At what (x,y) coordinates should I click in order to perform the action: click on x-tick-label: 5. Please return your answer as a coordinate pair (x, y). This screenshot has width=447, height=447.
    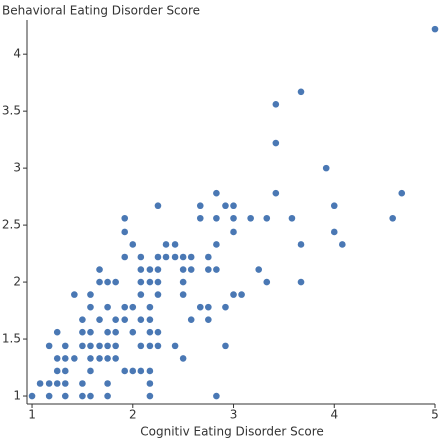
    Looking at the image, I should click on (435, 415).